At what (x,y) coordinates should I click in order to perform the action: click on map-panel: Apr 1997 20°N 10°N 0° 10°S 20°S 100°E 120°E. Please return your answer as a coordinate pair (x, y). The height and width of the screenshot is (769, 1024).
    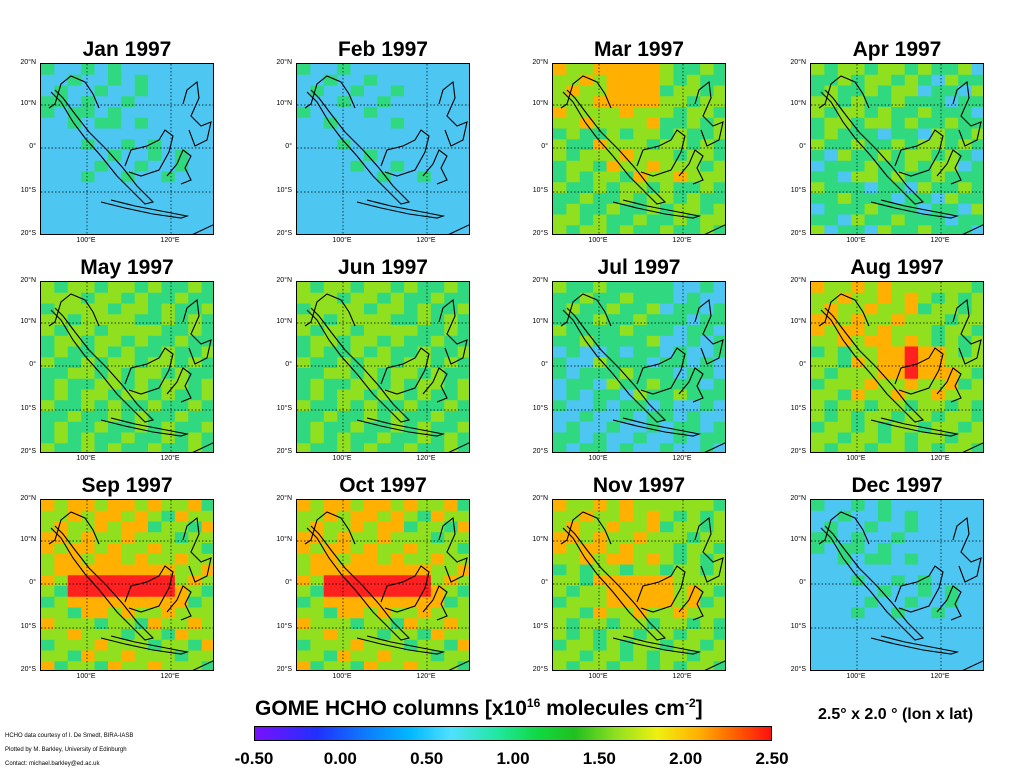
    Looking at the image, I should click on (885, 145).